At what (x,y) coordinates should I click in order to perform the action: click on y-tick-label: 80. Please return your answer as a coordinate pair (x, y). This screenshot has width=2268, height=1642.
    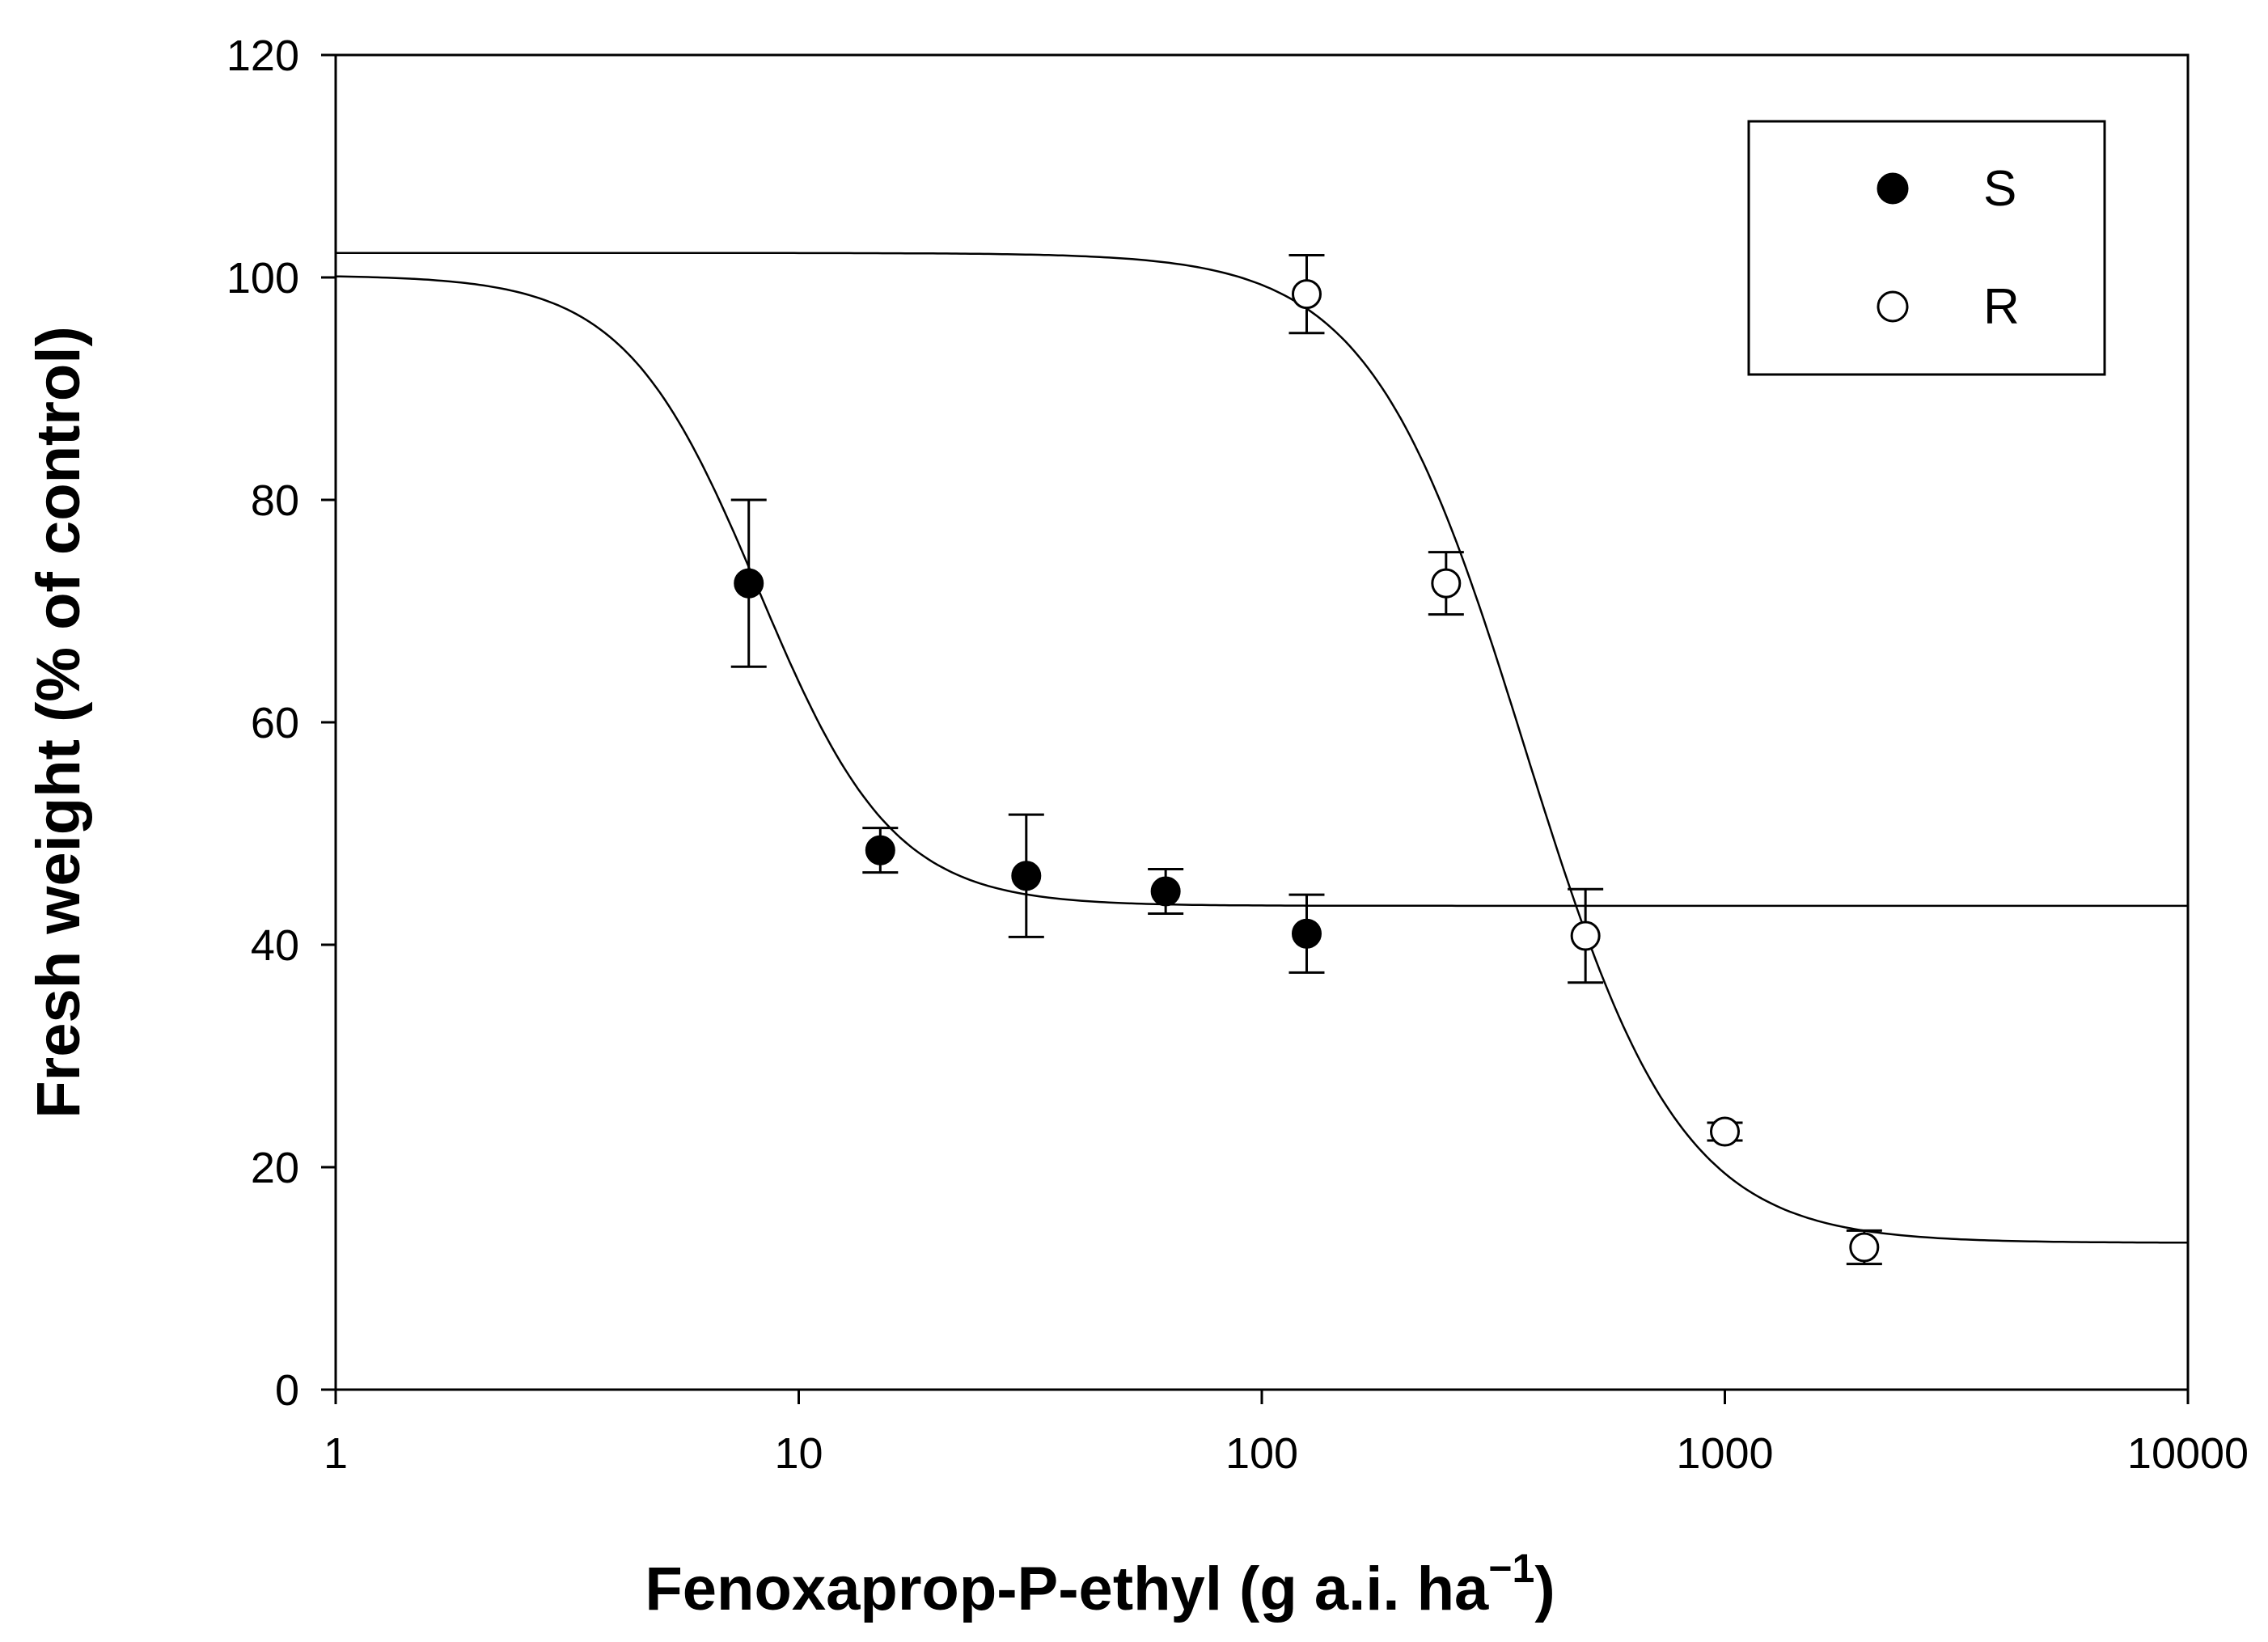
    Looking at the image, I should click on (275, 501).